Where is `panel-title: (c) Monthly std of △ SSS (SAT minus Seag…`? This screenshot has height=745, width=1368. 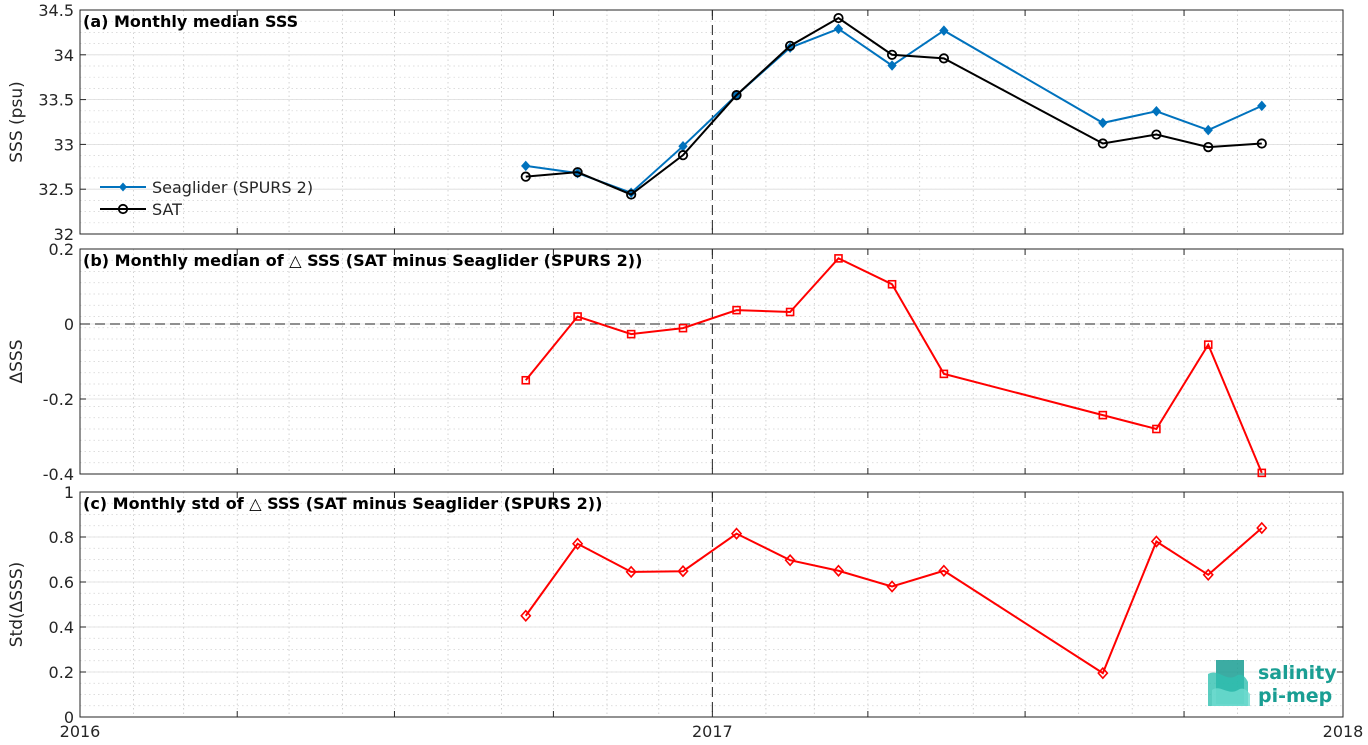 panel-title: (c) Monthly std of △ SSS (SAT minus Seag… is located at coordinates (342, 503).